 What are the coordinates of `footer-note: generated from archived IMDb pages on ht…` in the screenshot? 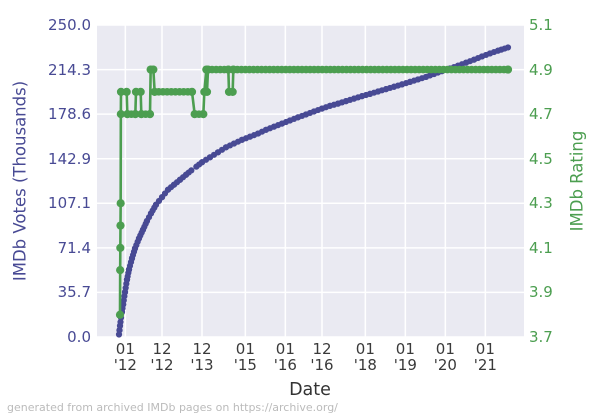 It's located at (172, 407).